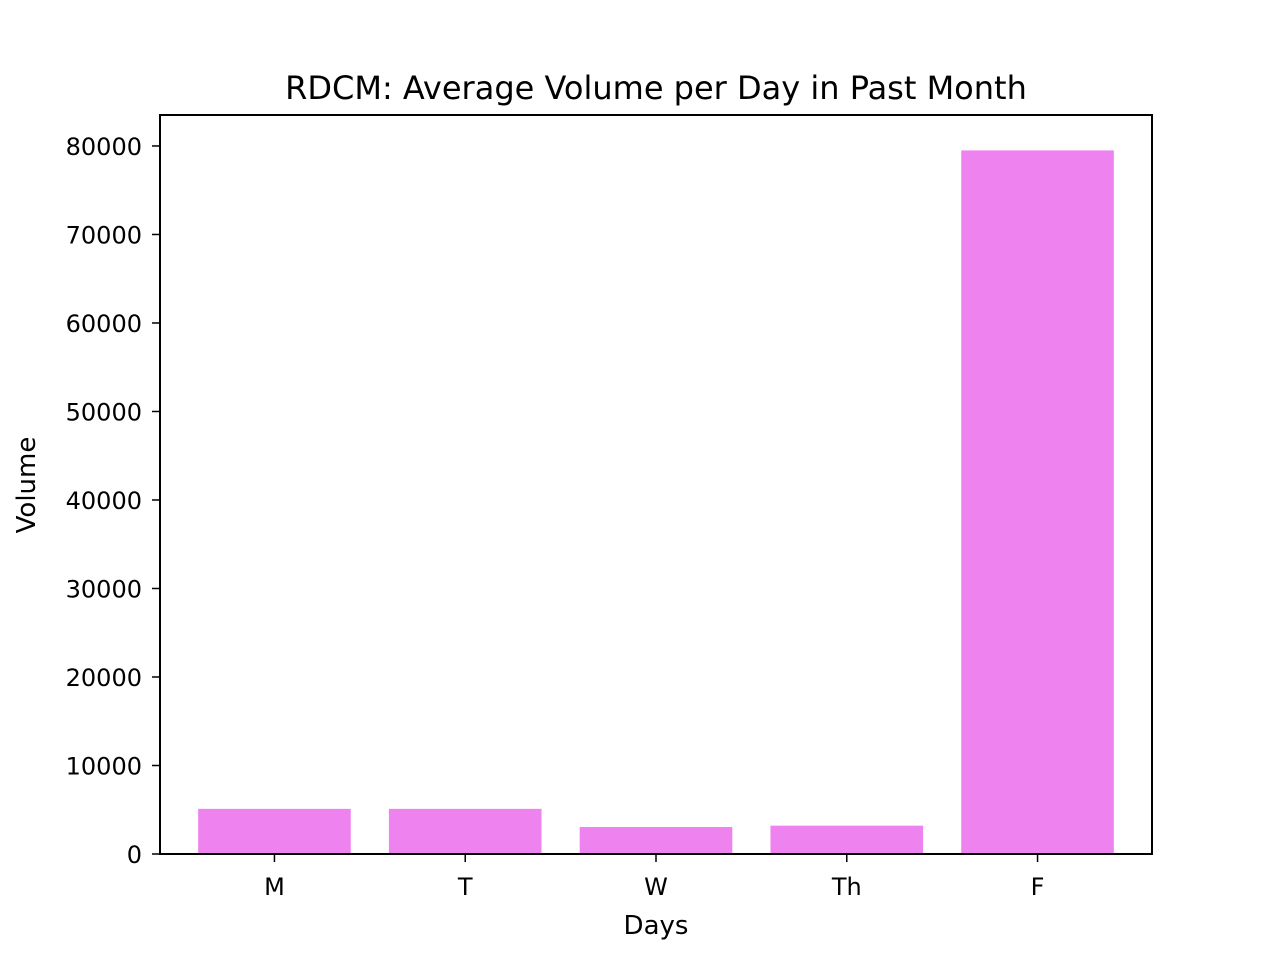 The width and height of the screenshot is (1280, 960). Describe the element at coordinates (465, 887) in the screenshot. I see `x-tick-label: T` at that location.